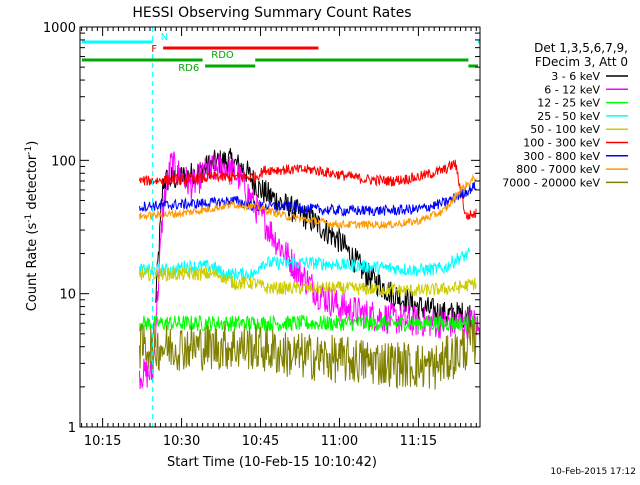 The height and width of the screenshot is (485, 640). Describe the element at coordinates (272, 462) in the screenshot. I see `x-axis-label: Start Time (10-Feb-15 10:10:42)` at that location.